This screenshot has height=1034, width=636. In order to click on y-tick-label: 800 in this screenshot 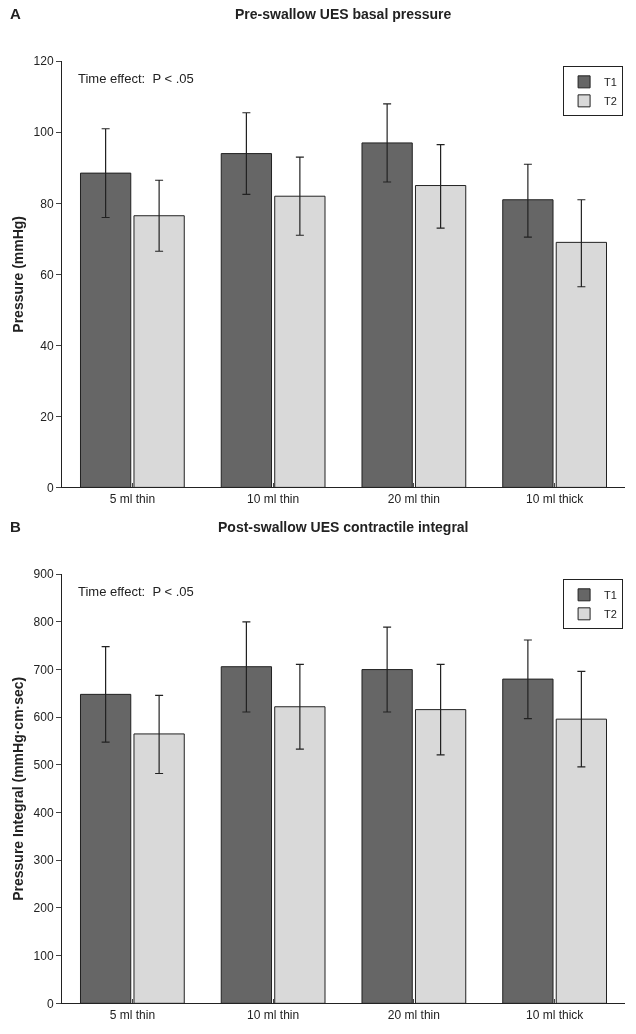, I will do `click(43, 622)`.